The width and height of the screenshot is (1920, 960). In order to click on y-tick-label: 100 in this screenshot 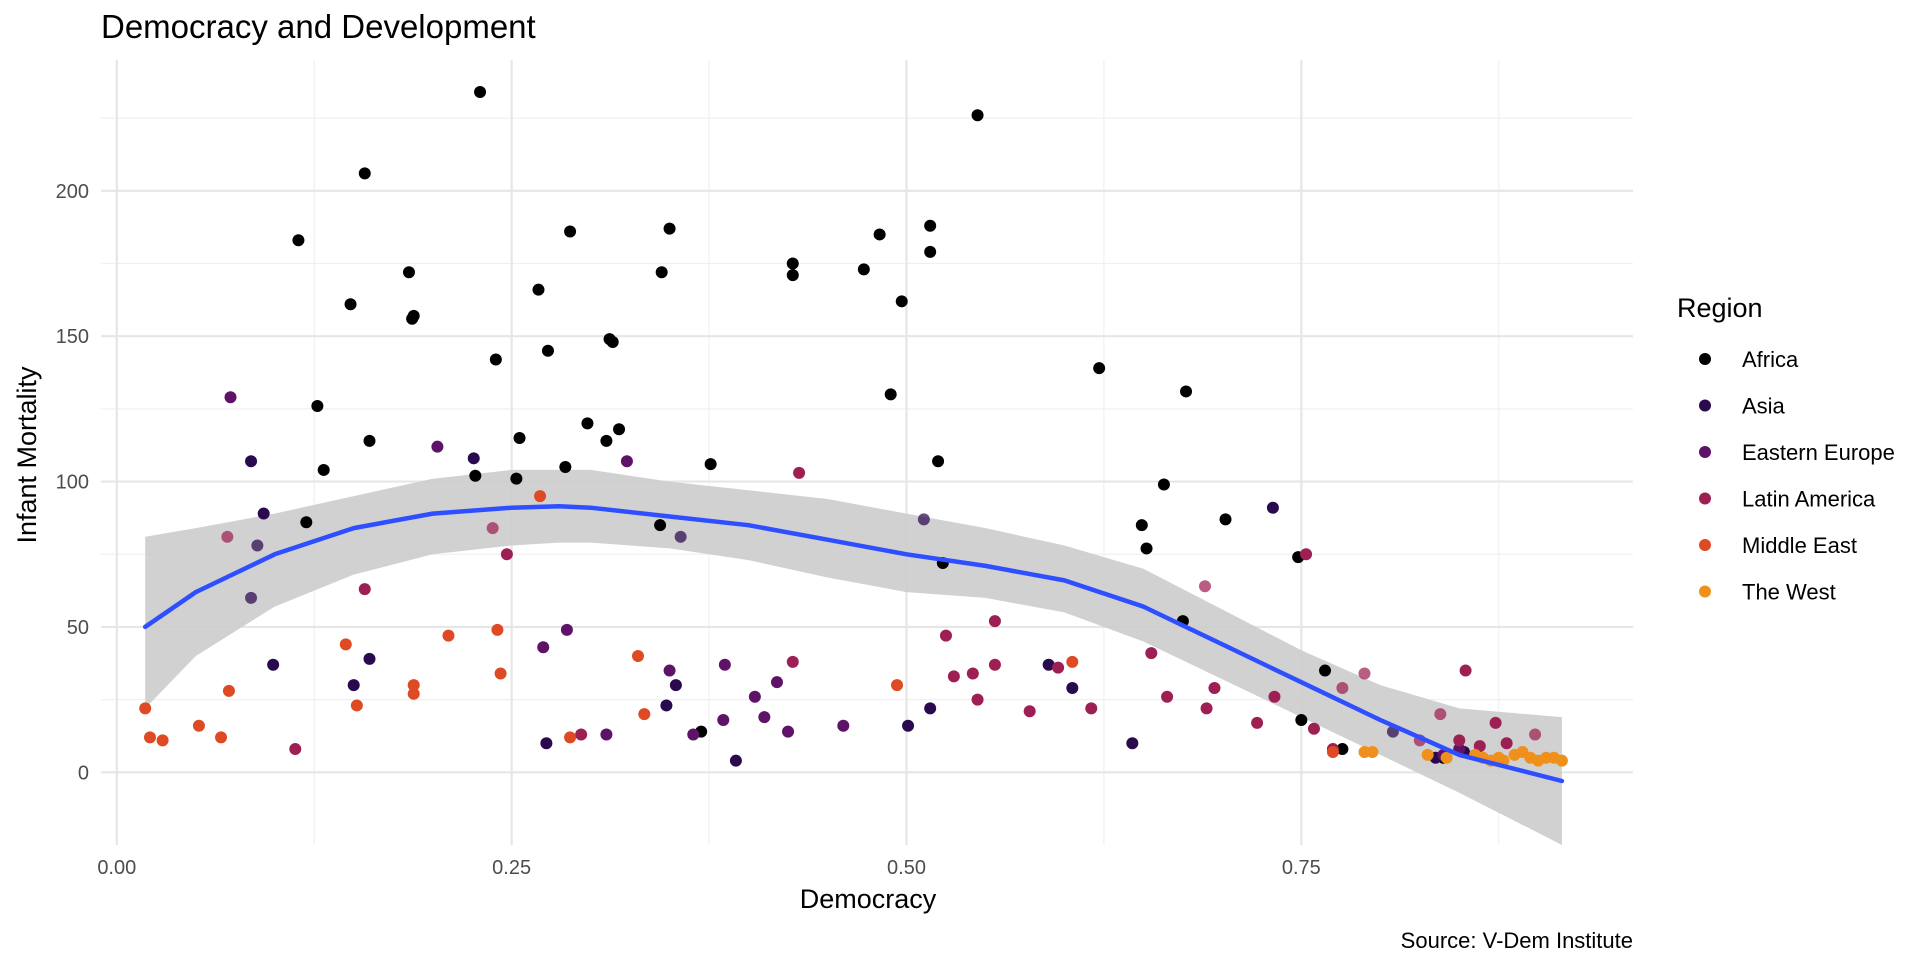, I will do `click(72, 483)`.